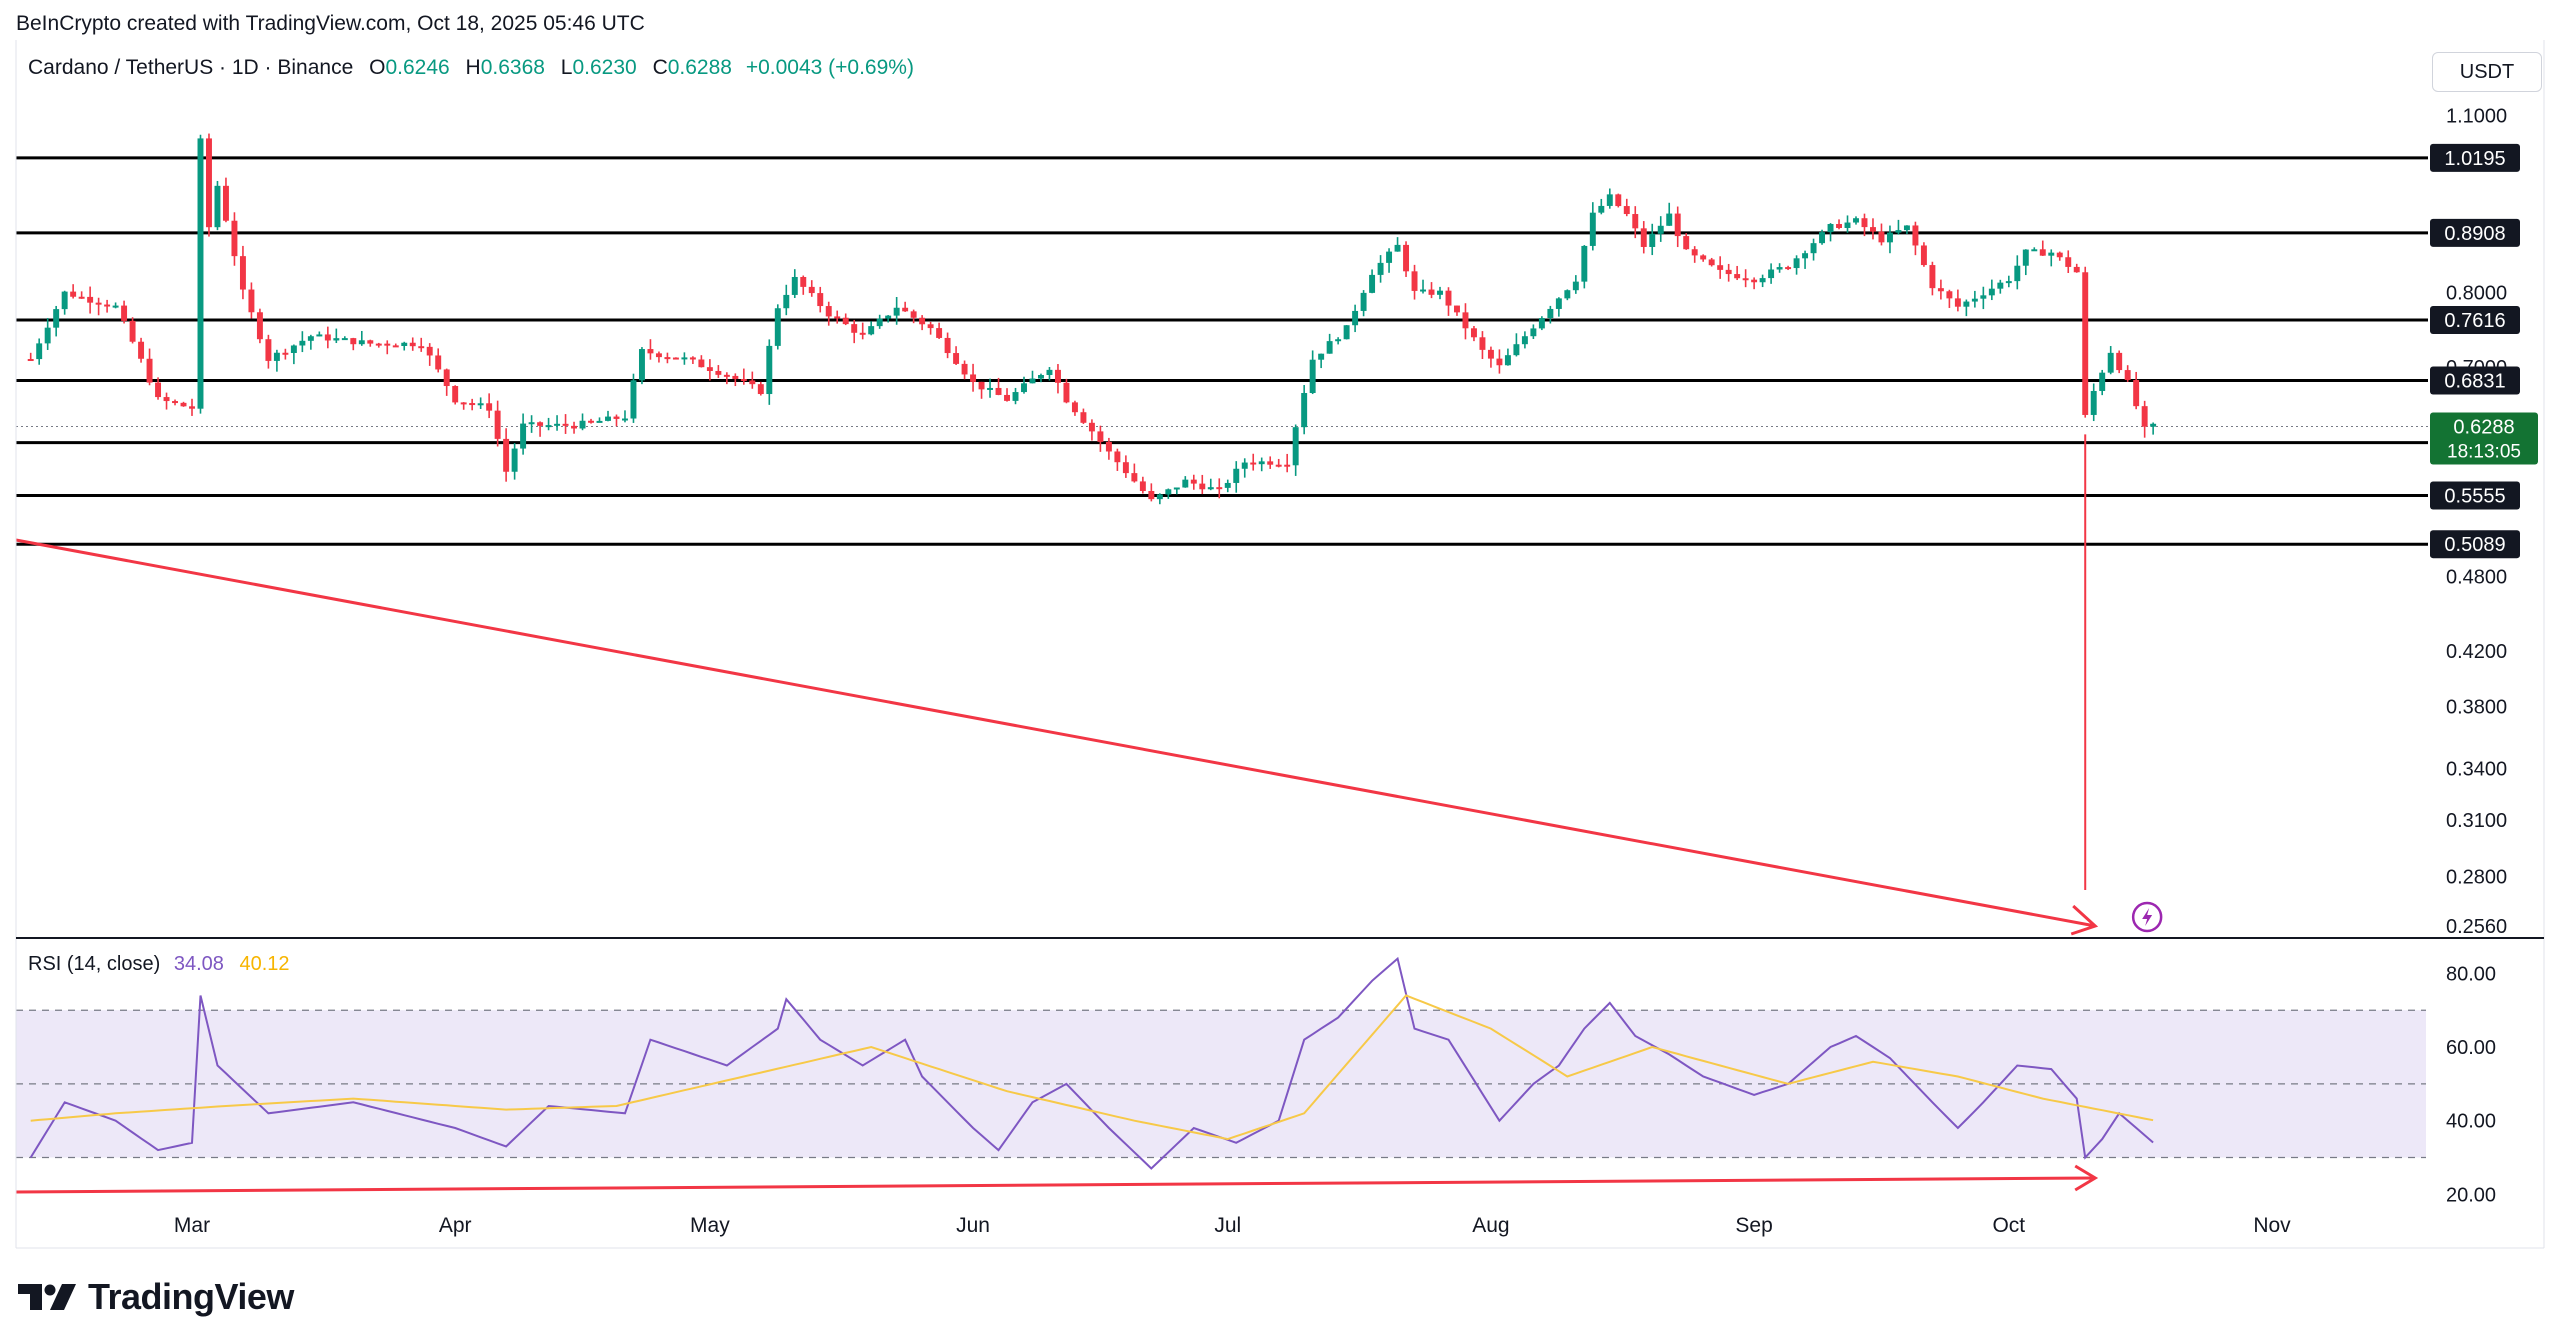 The width and height of the screenshot is (2560, 1343). I want to click on tradingview-logo-text: TradingView, so click(191, 1296).